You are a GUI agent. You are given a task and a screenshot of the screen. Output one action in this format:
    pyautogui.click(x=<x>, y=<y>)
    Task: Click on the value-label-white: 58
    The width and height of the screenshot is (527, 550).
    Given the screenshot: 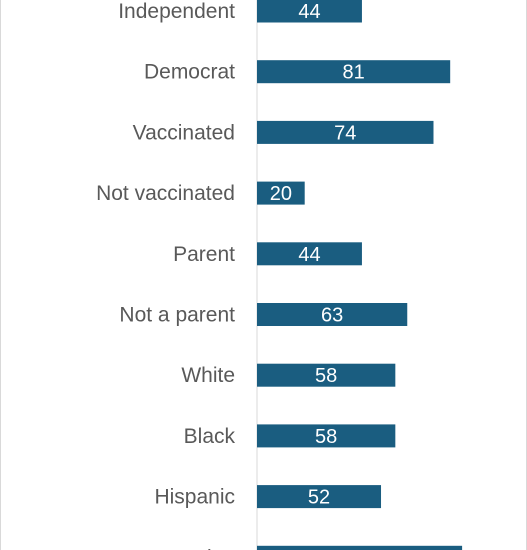 What is the action you would take?
    pyautogui.click(x=326, y=376)
    